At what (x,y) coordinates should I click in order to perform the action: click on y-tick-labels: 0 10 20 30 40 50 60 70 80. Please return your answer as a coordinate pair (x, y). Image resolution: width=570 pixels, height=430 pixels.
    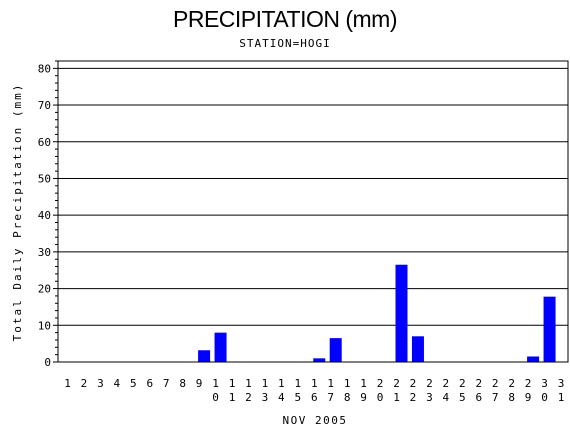
    Looking at the image, I should click on (44, 215).